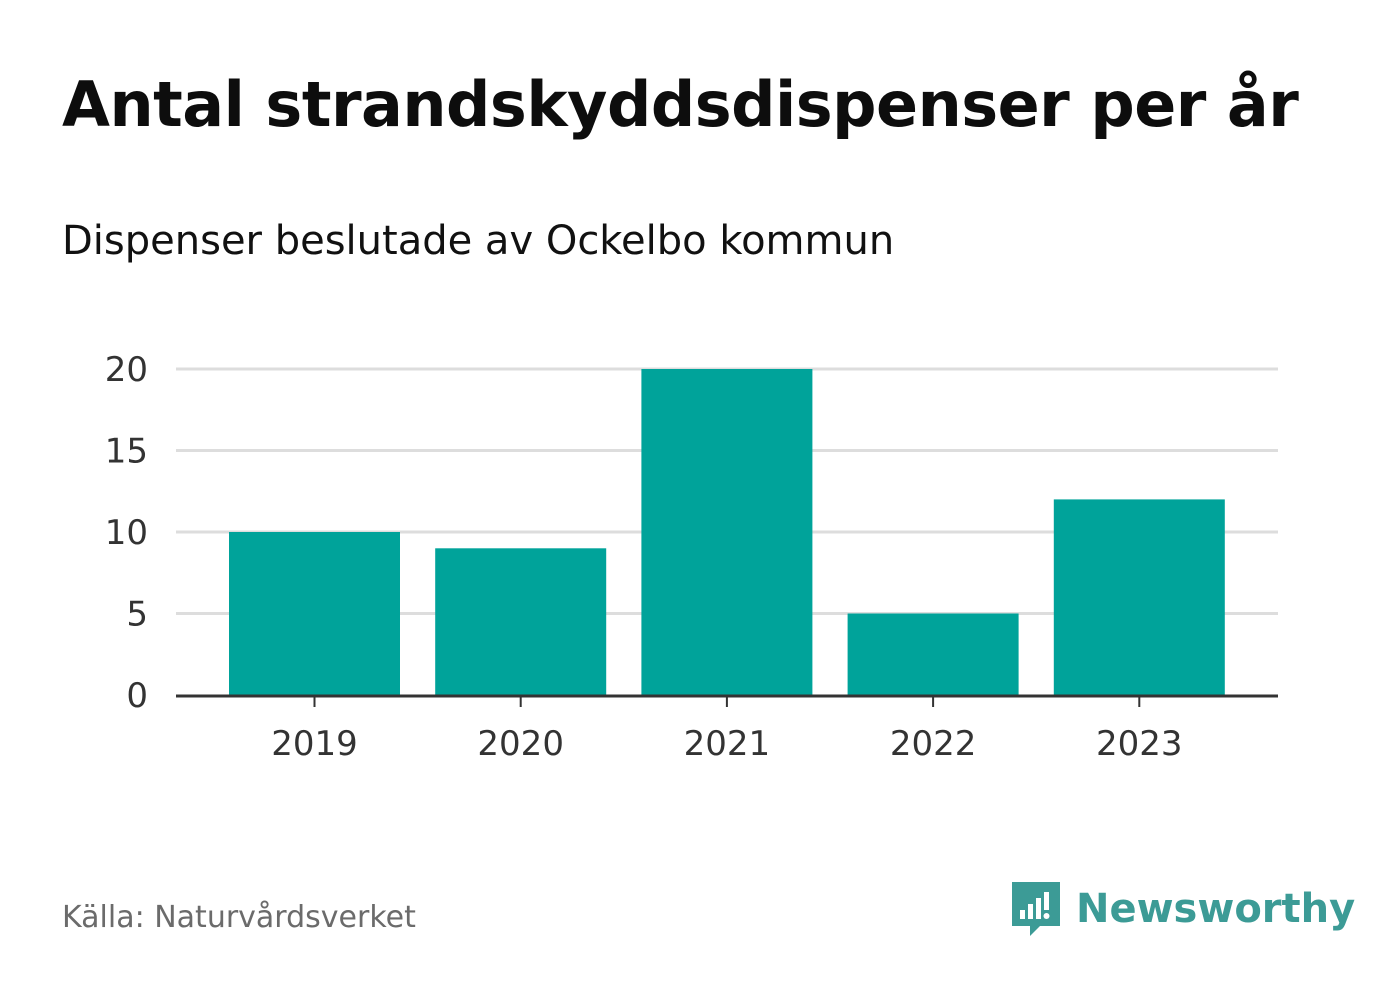 The height and width of the screenshot is (999, 1382). I want to click on bar-2019, so click(314, 613).